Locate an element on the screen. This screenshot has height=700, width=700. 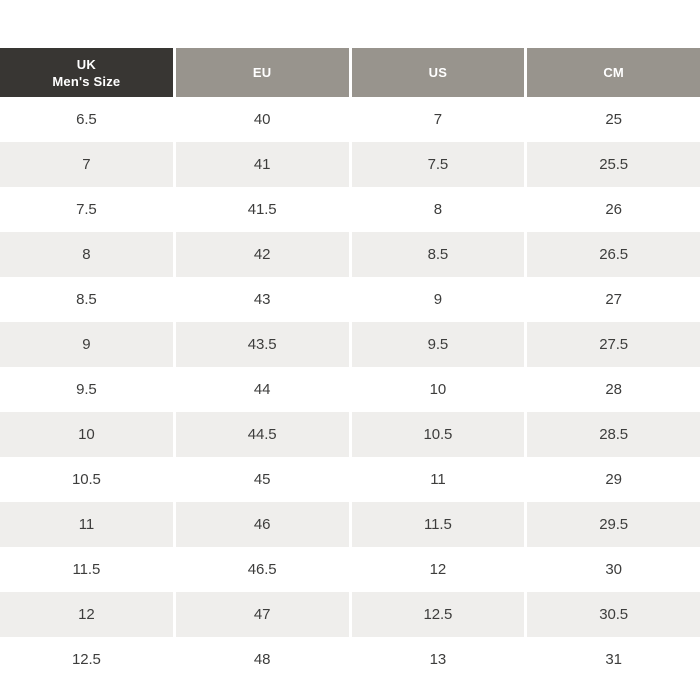
cell-cm: 29.5 is located at coordinates (613, 524).